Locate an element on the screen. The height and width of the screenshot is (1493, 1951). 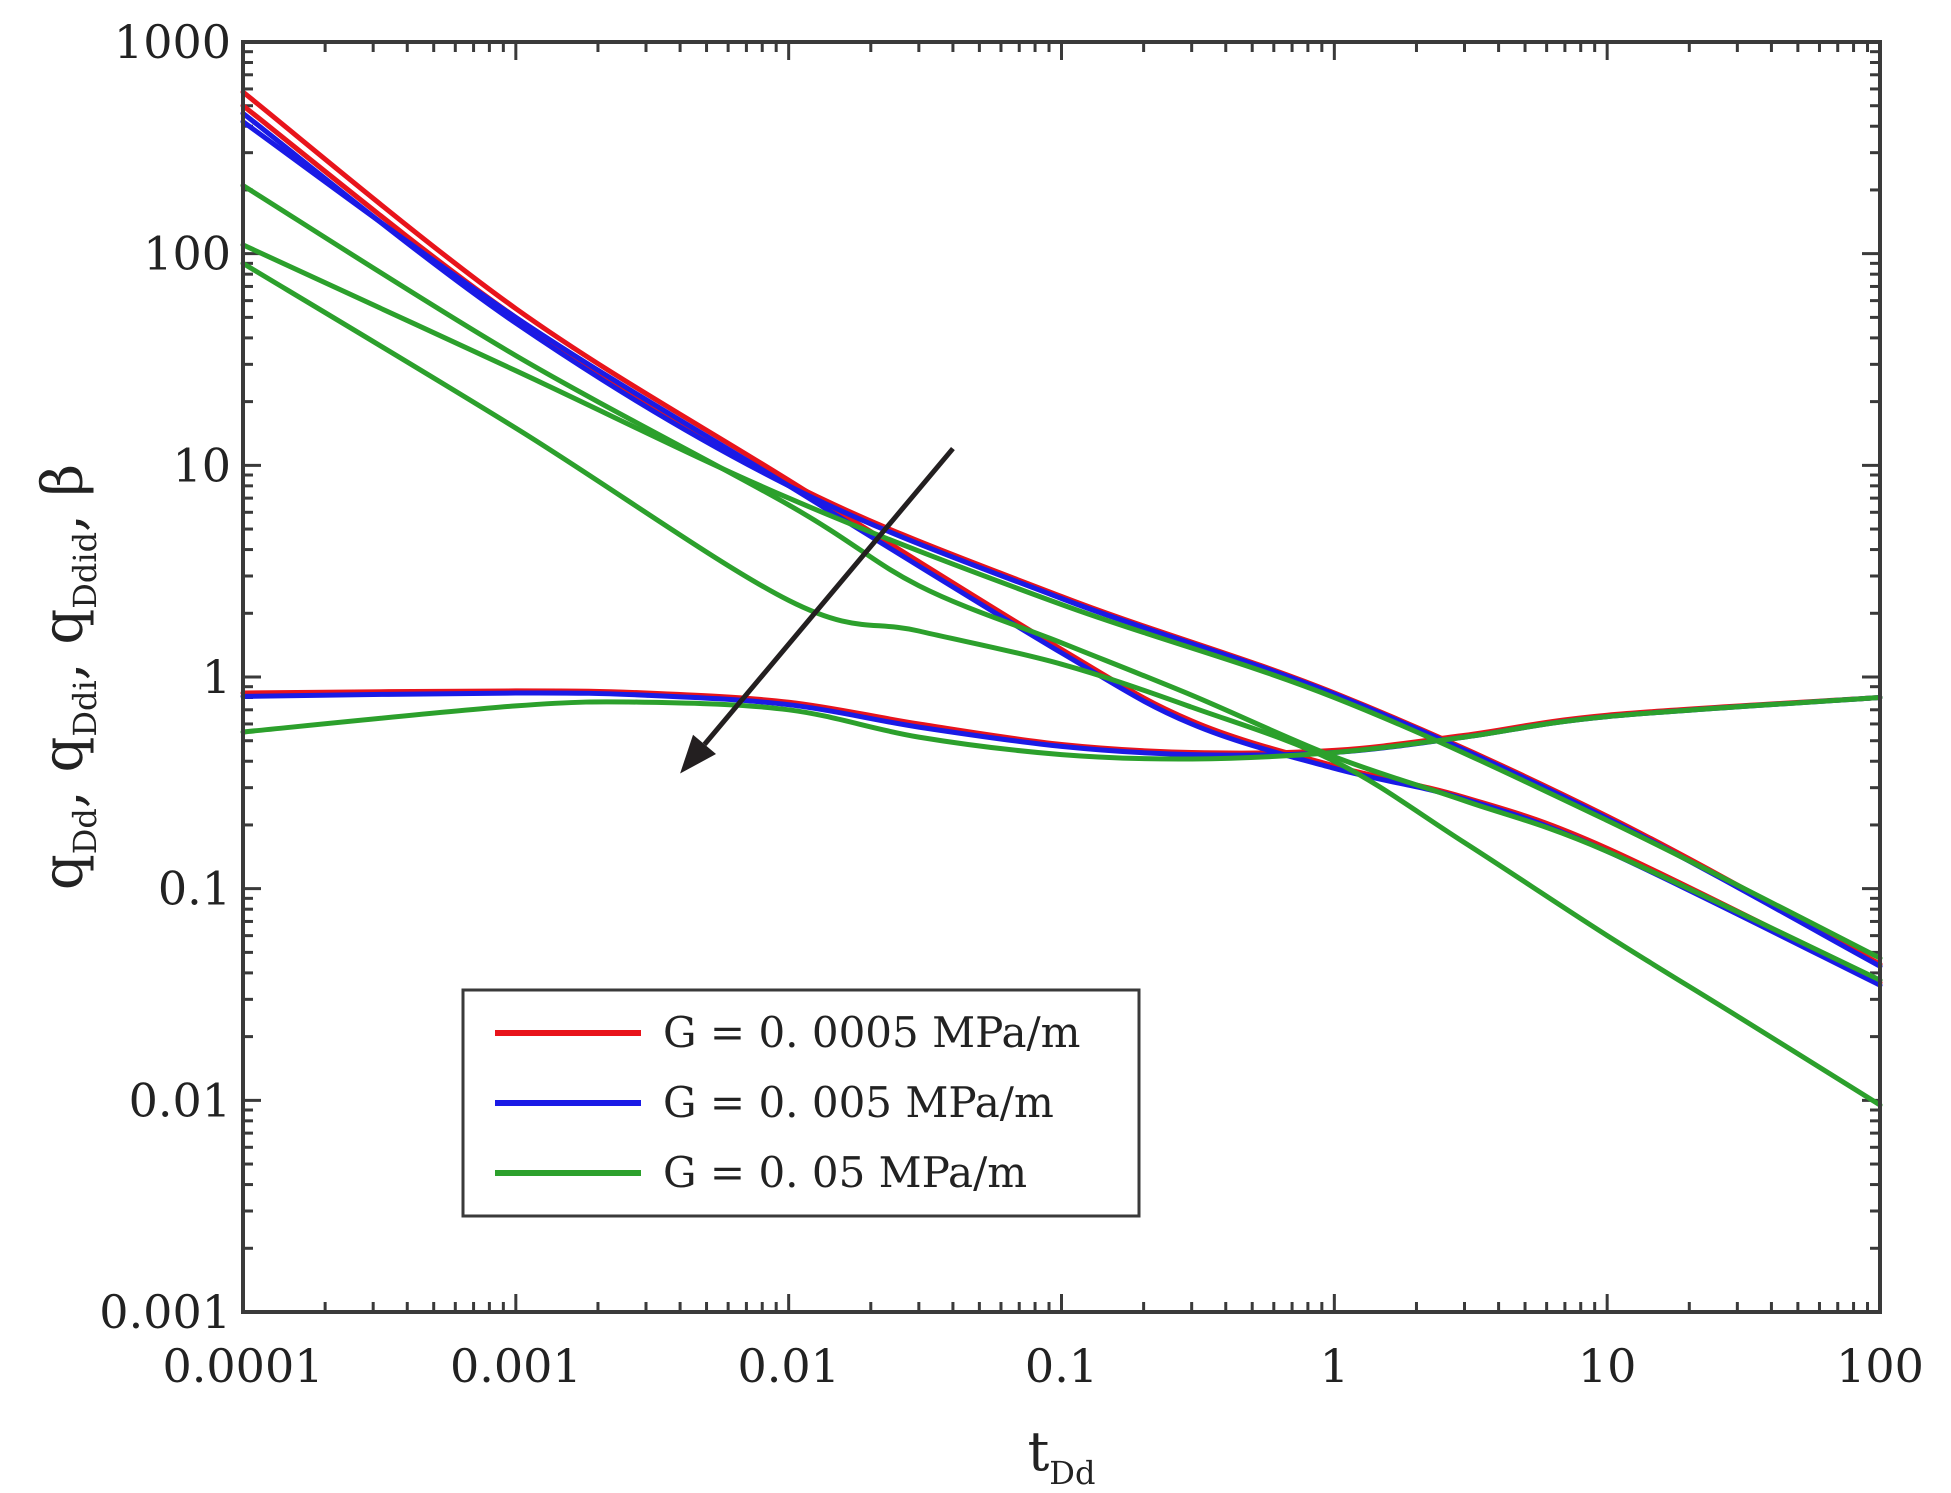
y-tick-label: 10 is located at coordinates (201, 465).